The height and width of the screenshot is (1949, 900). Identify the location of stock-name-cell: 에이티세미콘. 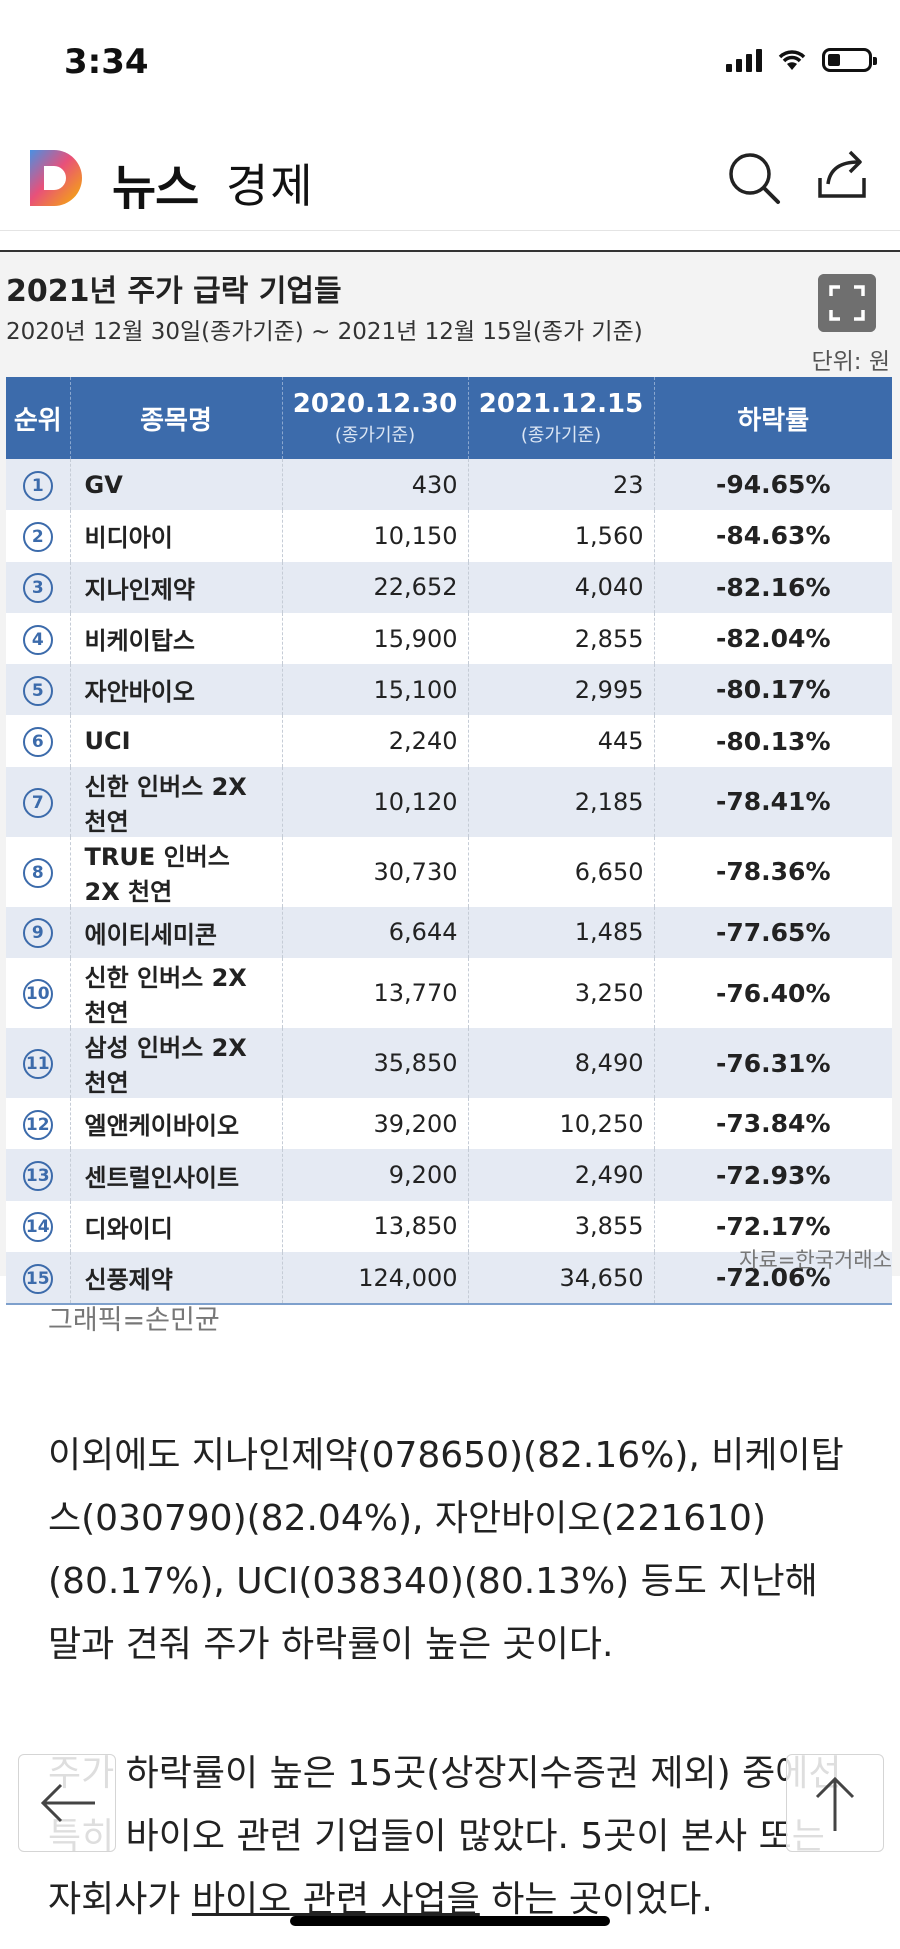
(175, 932).